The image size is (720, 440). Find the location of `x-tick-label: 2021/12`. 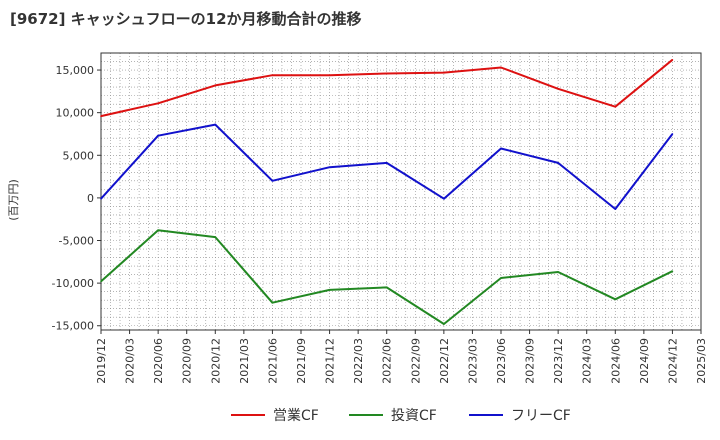

x-tick-label: 2021/12 is located at coordinates (330, 361).